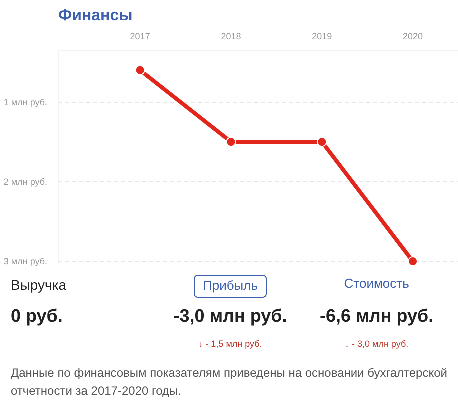 Image resolution: width=458 pixels, height=403 pixels. I want to click on x-tick-label: 2018, so click(231, 37).